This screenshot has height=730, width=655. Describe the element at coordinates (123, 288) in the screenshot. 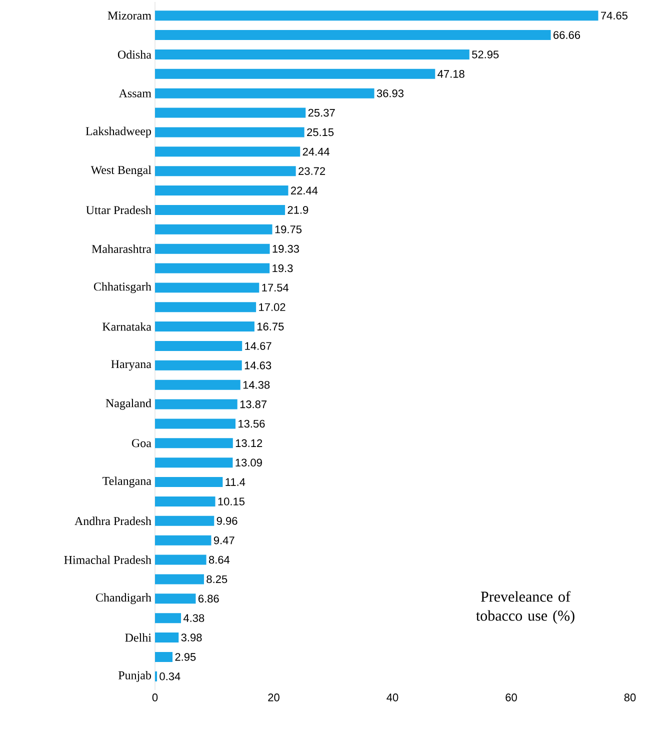

I see `y-tick-label: Chhatisgarh` at that location.